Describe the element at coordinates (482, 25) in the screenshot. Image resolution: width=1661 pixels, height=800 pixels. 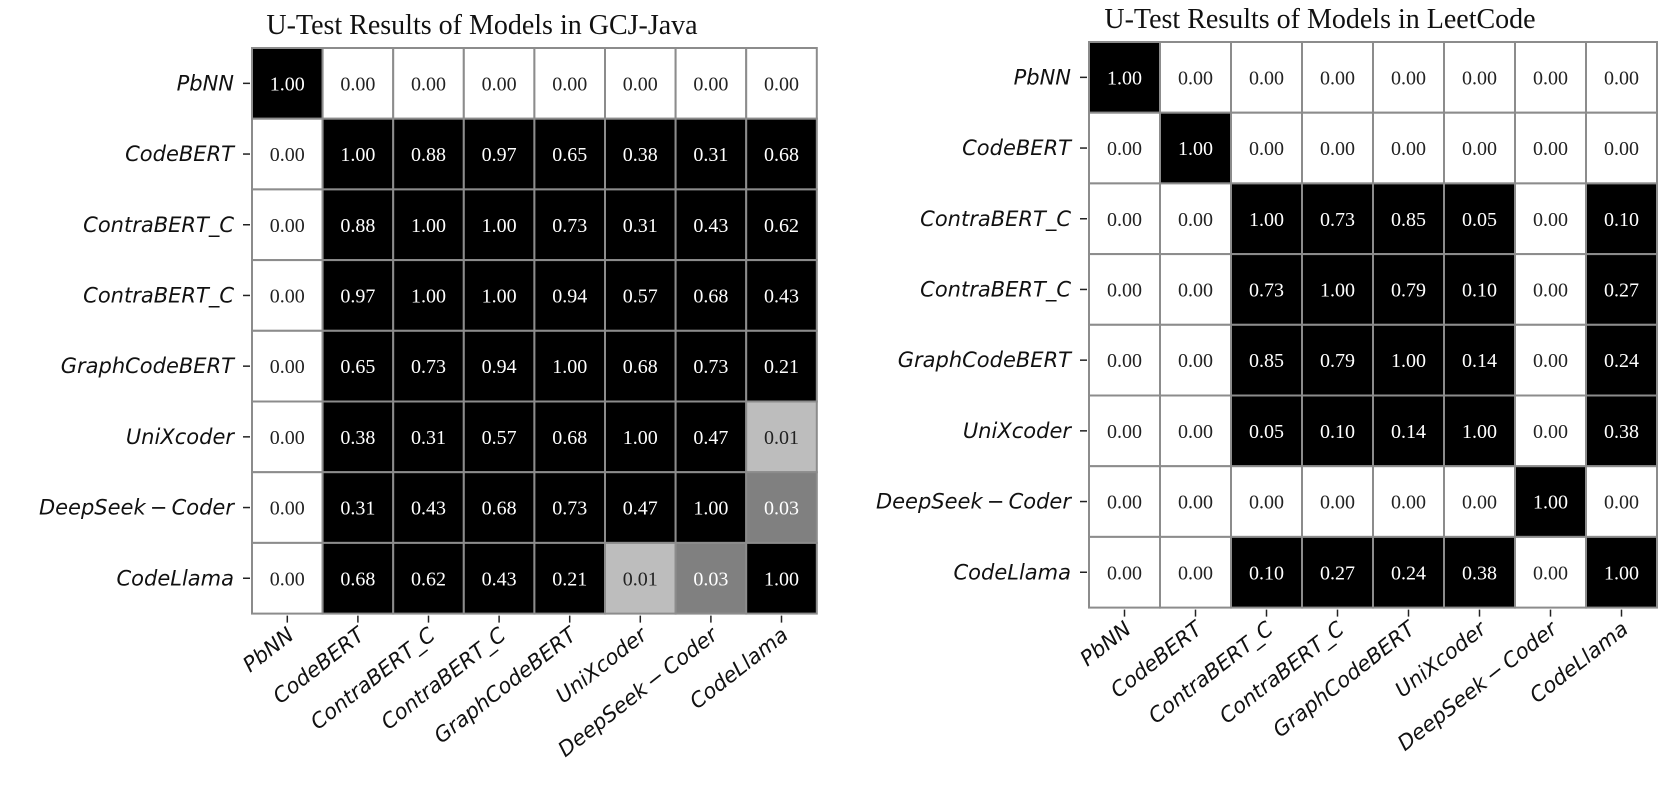
I see `chart-title: U-Test Results of Models in GCJ-Java` at that location.